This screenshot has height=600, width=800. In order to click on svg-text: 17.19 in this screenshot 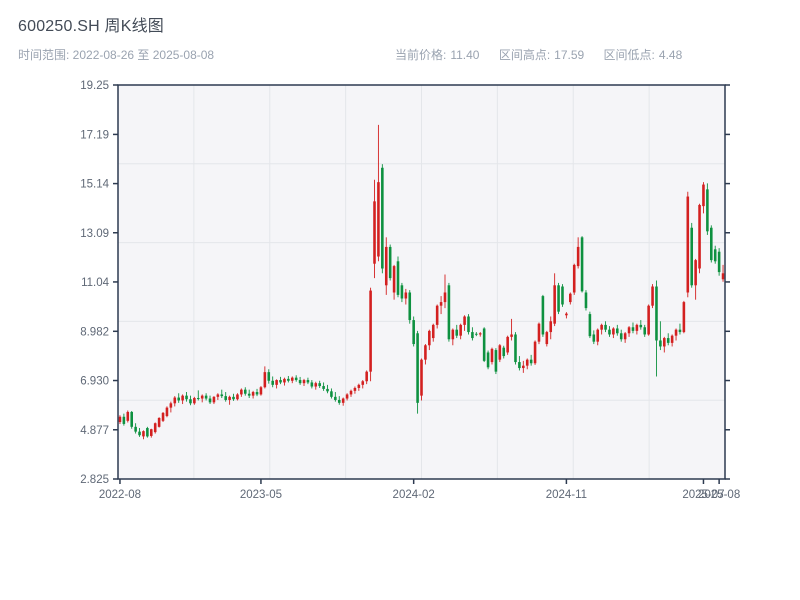, I will do `click(94, 135)`.